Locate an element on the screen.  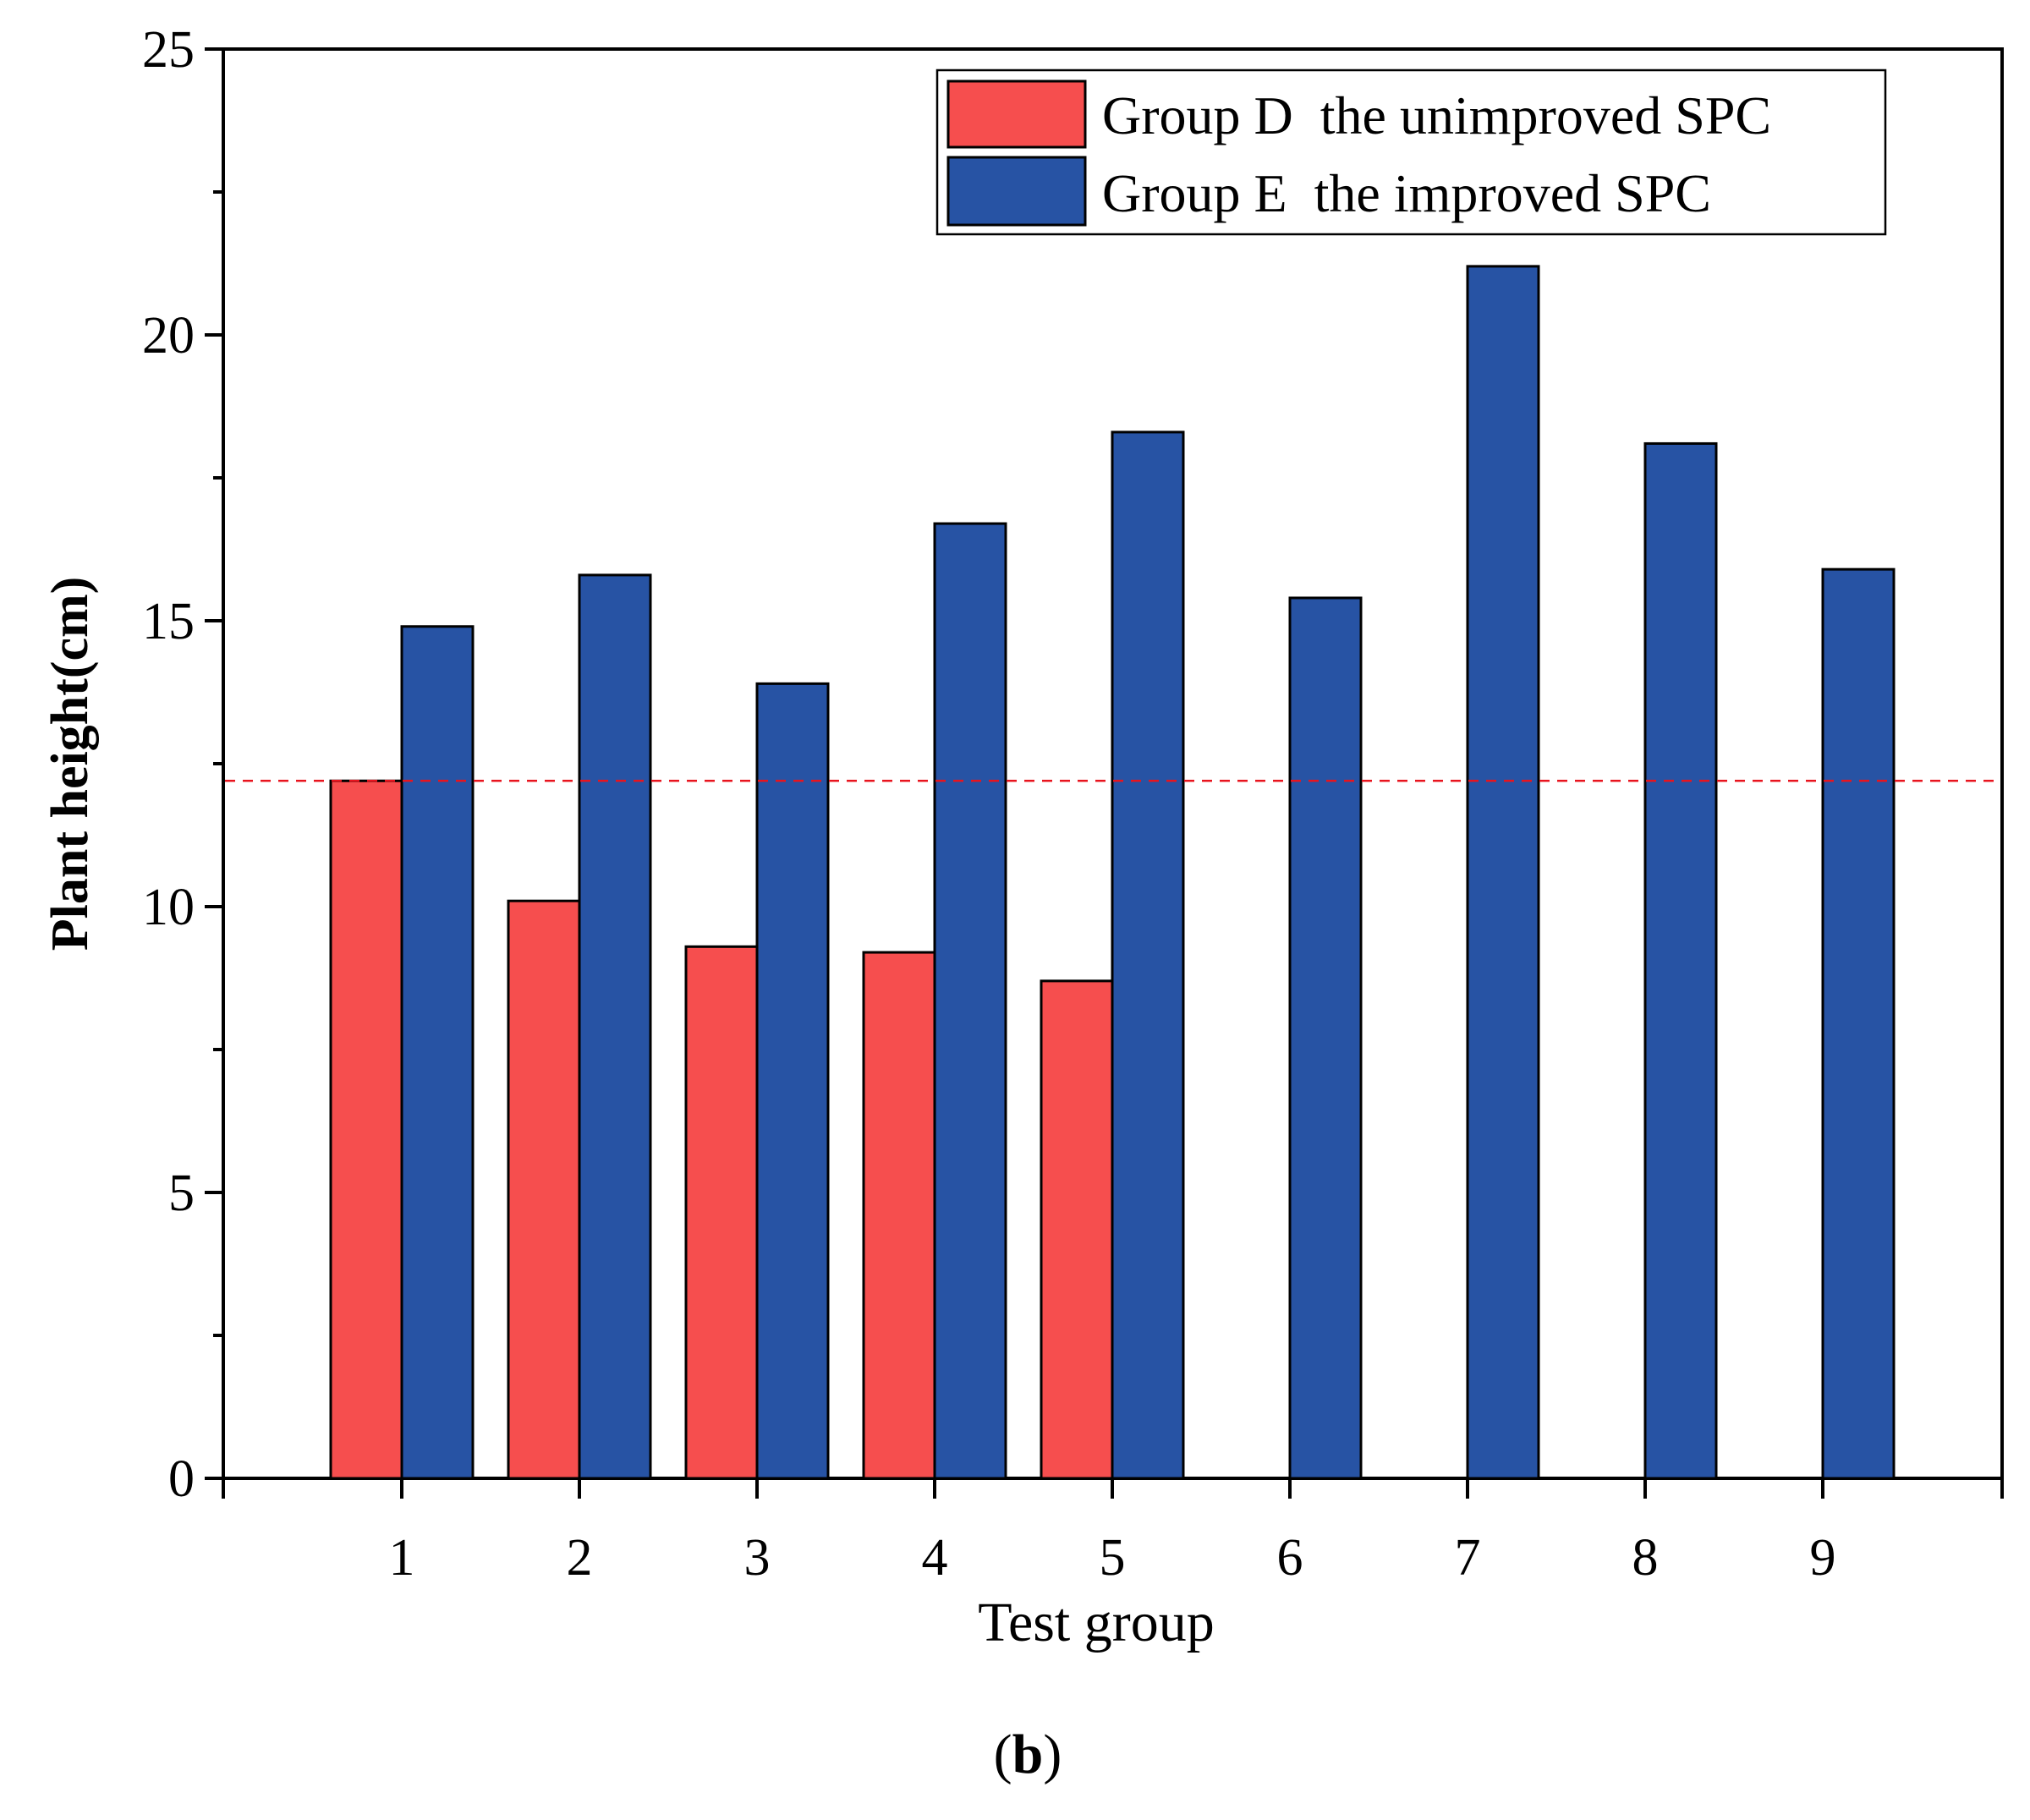
x-tick-label-4: 4 is located at coordinates (935, 1558).